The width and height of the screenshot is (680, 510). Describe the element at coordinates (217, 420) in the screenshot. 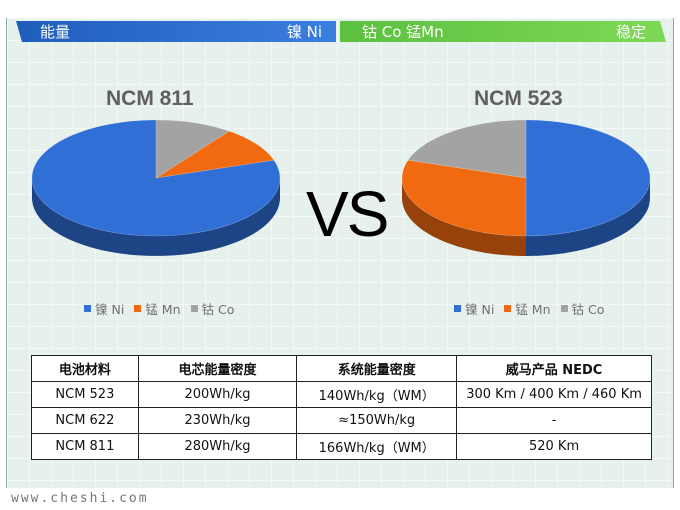

I see `table-cell: 230Wh/kg` at that location.